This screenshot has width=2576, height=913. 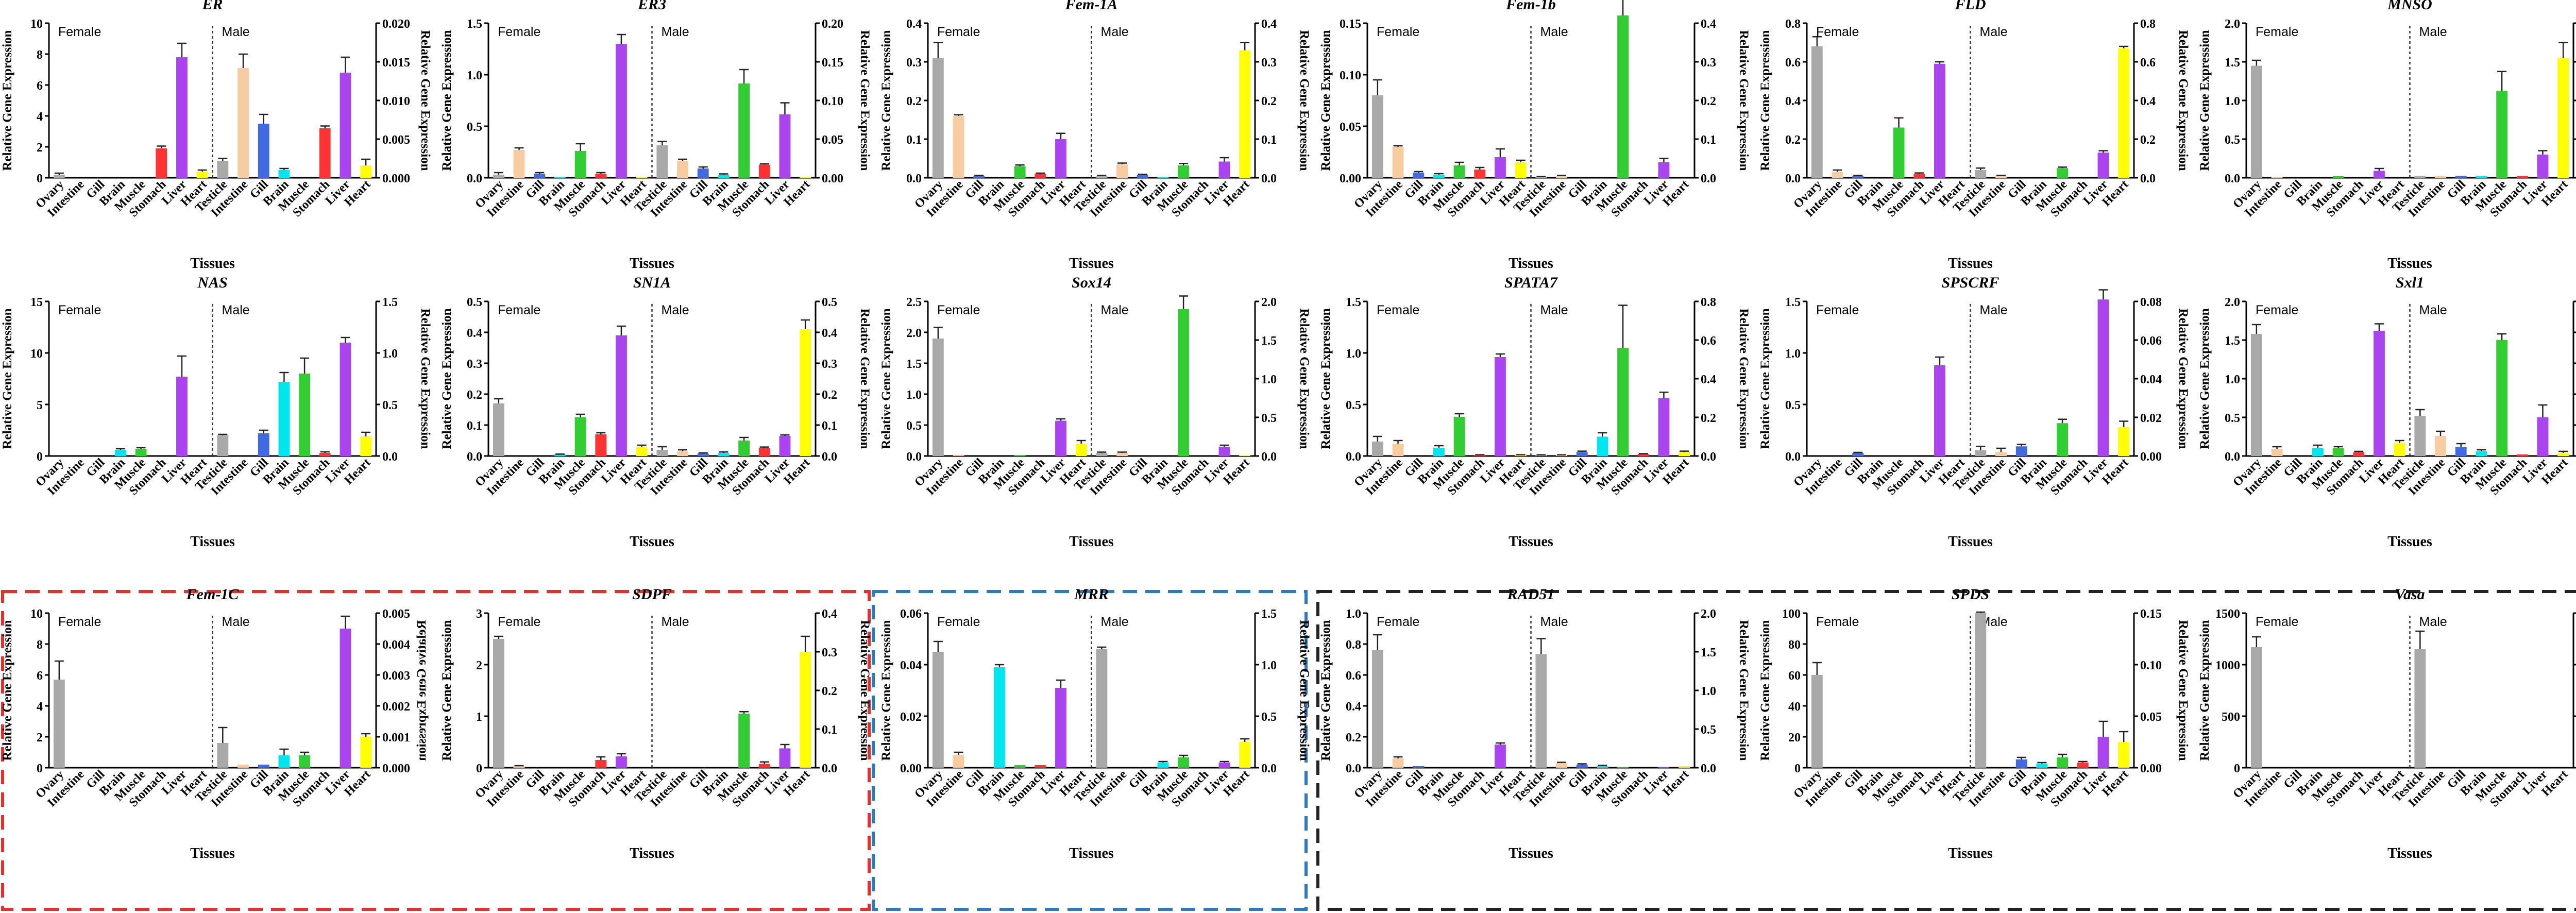 What do you see at coordinates (1794, 707) in the screenshot?
I see `y-tick-label-left: 40` at bounding box center [1794, 707].